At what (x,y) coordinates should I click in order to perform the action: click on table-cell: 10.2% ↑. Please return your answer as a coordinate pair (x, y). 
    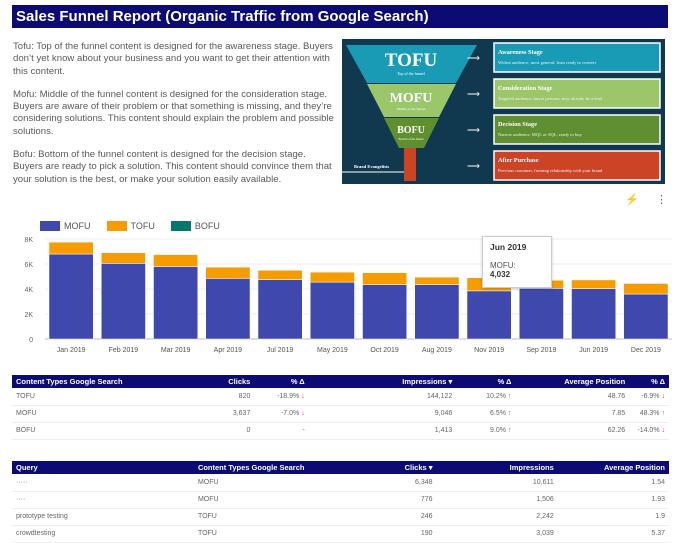
    Looking at the image, I should click on (486, 397).